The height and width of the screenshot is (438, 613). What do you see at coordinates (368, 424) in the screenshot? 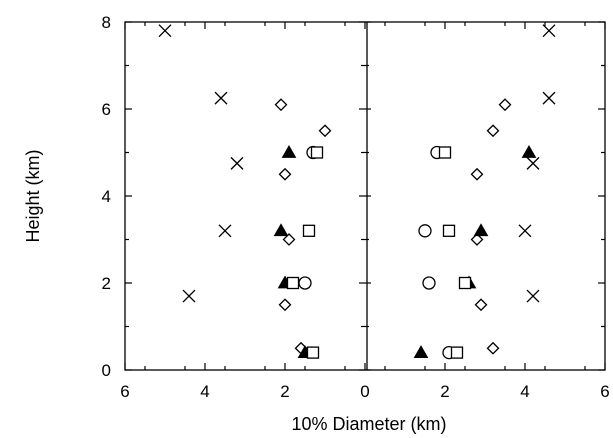
I see `x-axis-title: 10% Diameter (km)` at bounding box center [368, 424].